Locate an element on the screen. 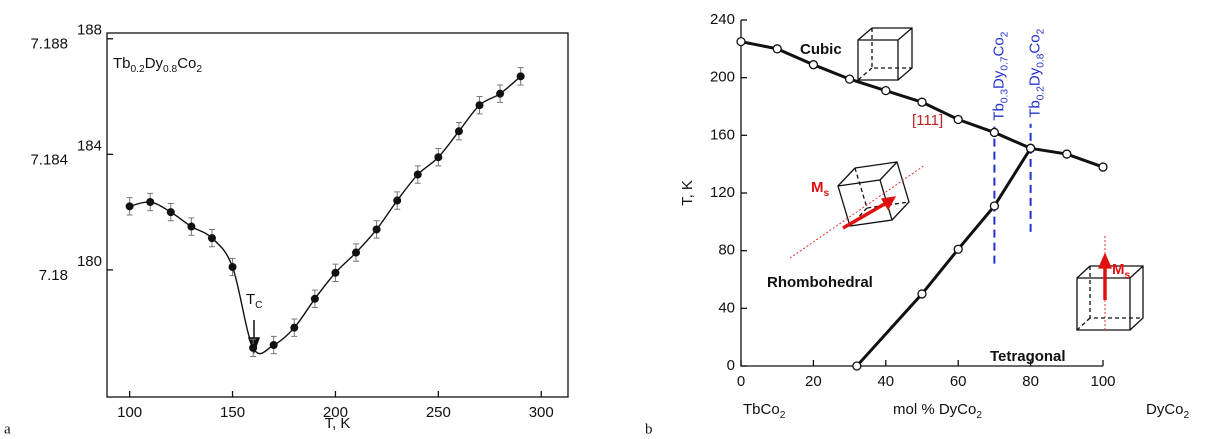 The width and height of the screenshot is (1215, 439). tc-label-part: C is located at coordinates (258, 305).